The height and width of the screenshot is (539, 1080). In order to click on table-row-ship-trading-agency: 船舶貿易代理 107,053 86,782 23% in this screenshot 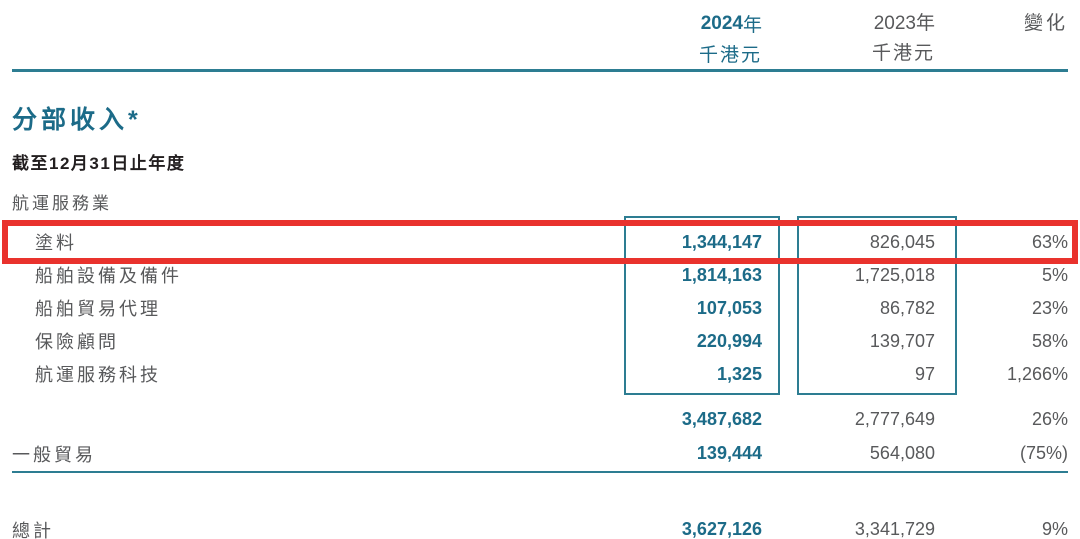, I will do `click(540, 308)`.